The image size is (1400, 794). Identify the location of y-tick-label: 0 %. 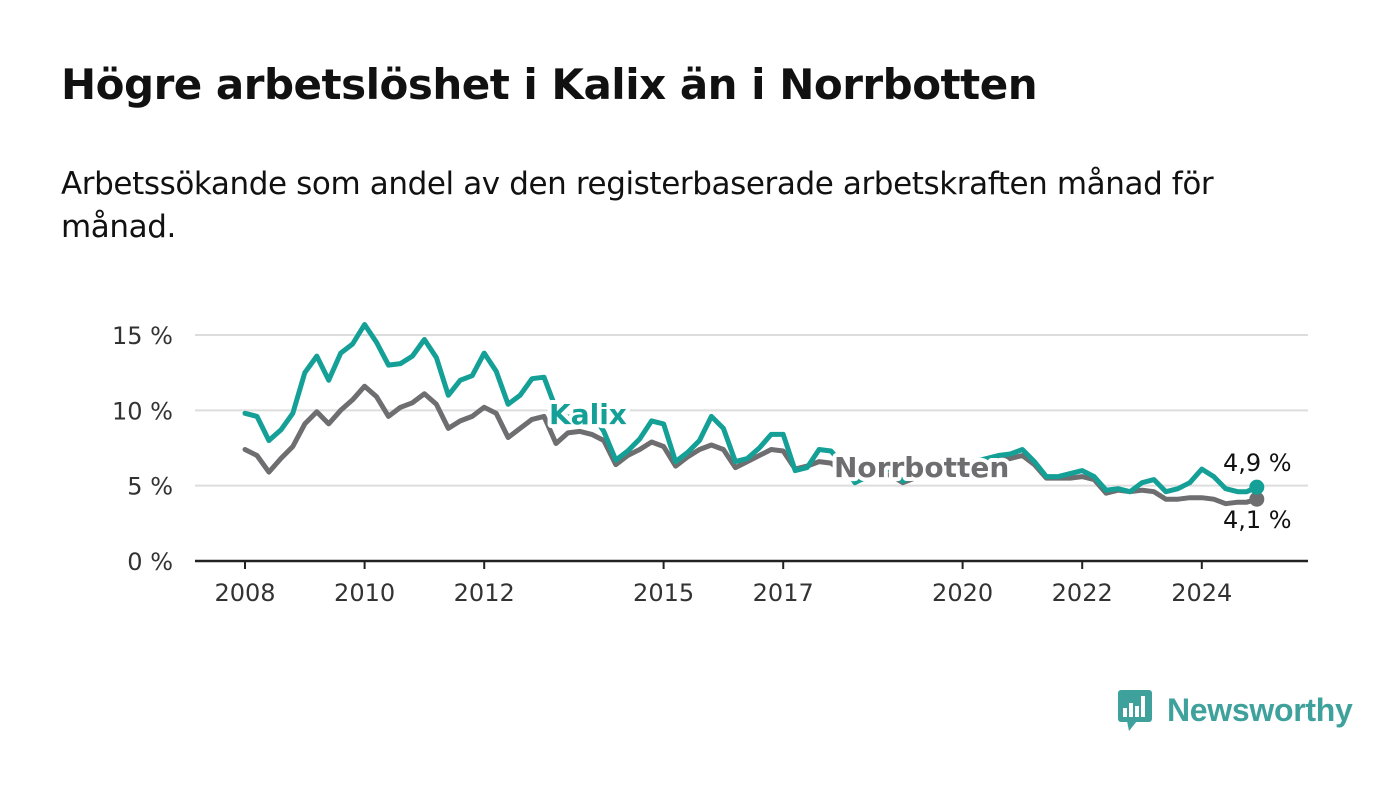
(150, 562).